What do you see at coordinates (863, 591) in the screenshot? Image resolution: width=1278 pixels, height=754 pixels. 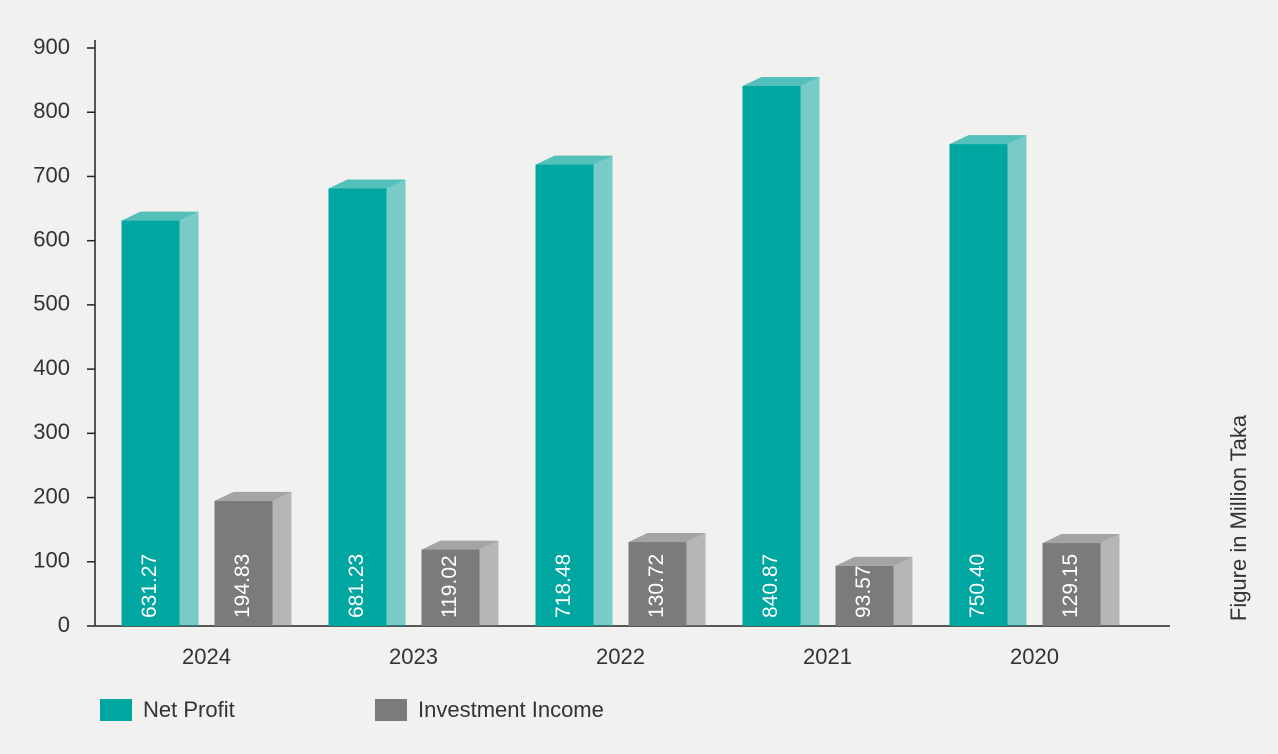 I see `value-label: 93.57` at bounding box center [863, 591].